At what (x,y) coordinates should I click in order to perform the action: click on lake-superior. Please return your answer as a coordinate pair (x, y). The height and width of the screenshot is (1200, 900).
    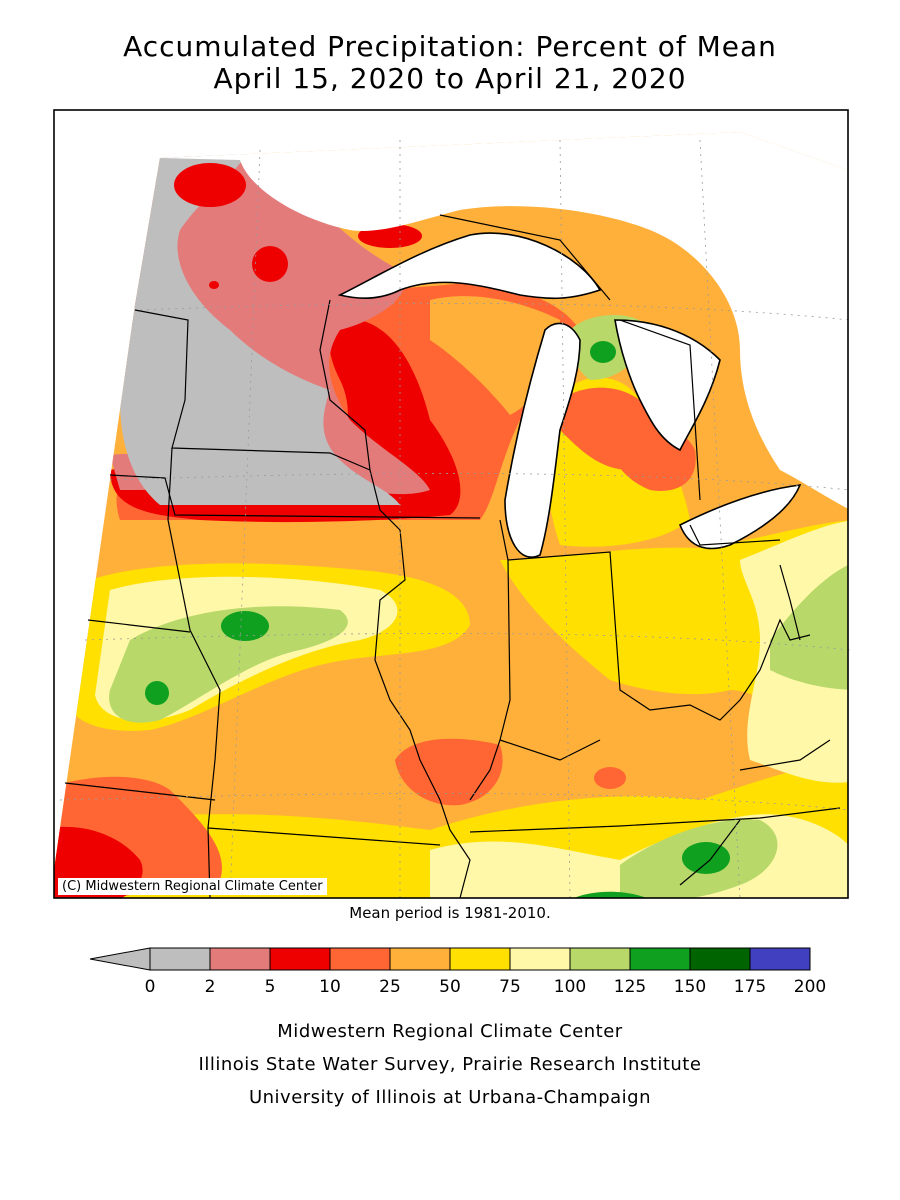
    Looking at the image, I should click on (469, 266).